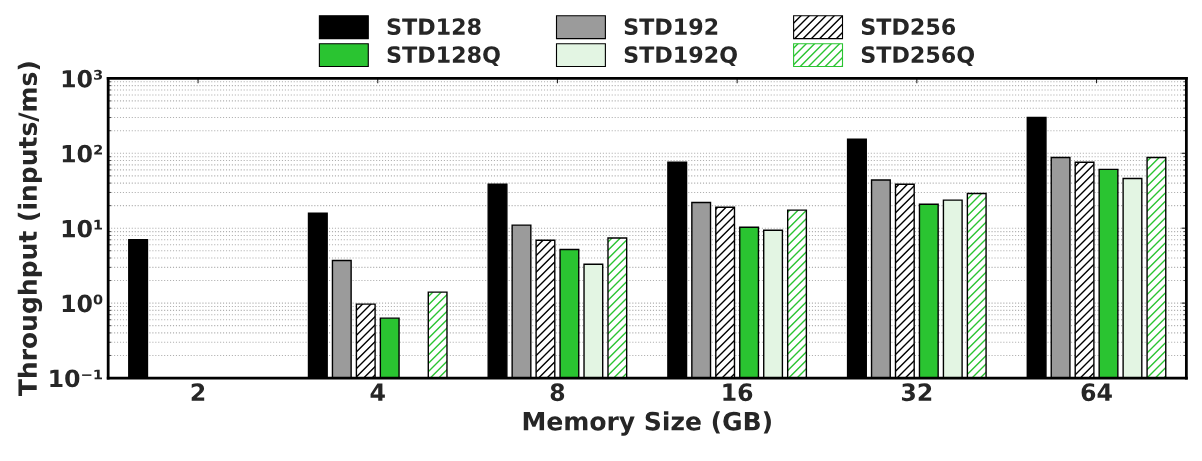 The width and height of the screenshot is (1202, 461). Describe the element at coordinates (908, 26) in the screenshot. I see `legend-label: STD256` at that location.